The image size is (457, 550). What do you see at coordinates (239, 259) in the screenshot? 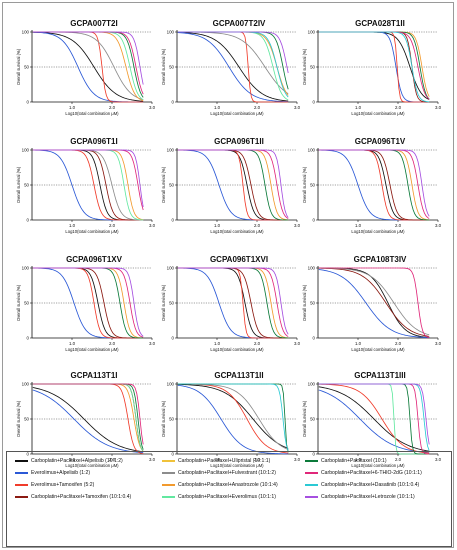
I see `panel-title: GCPA096T1XVI` at bounding box center [239, 259].